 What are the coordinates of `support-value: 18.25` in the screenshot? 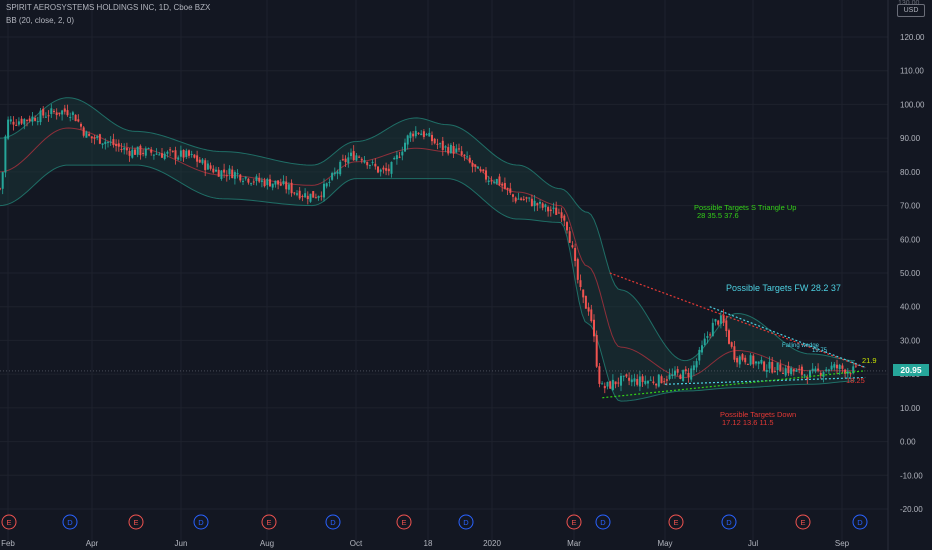 It's located at (855, 380).